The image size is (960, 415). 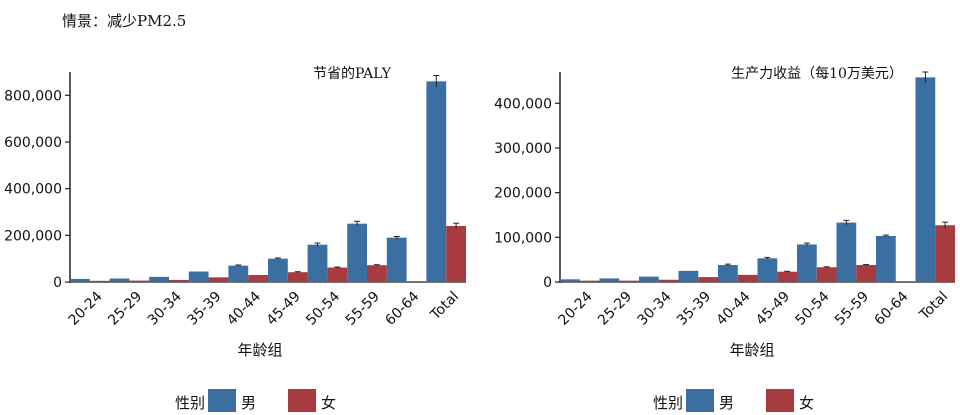 I want to click on scenario-label: 情景：减少PM2.5, so click(x=124, y=21).